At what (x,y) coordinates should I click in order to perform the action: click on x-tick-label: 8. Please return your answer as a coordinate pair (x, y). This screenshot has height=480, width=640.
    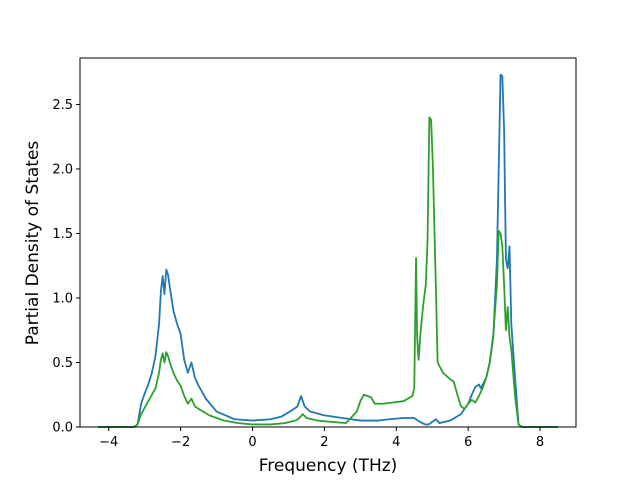
    Looking at the image, I should click on (540, 442).